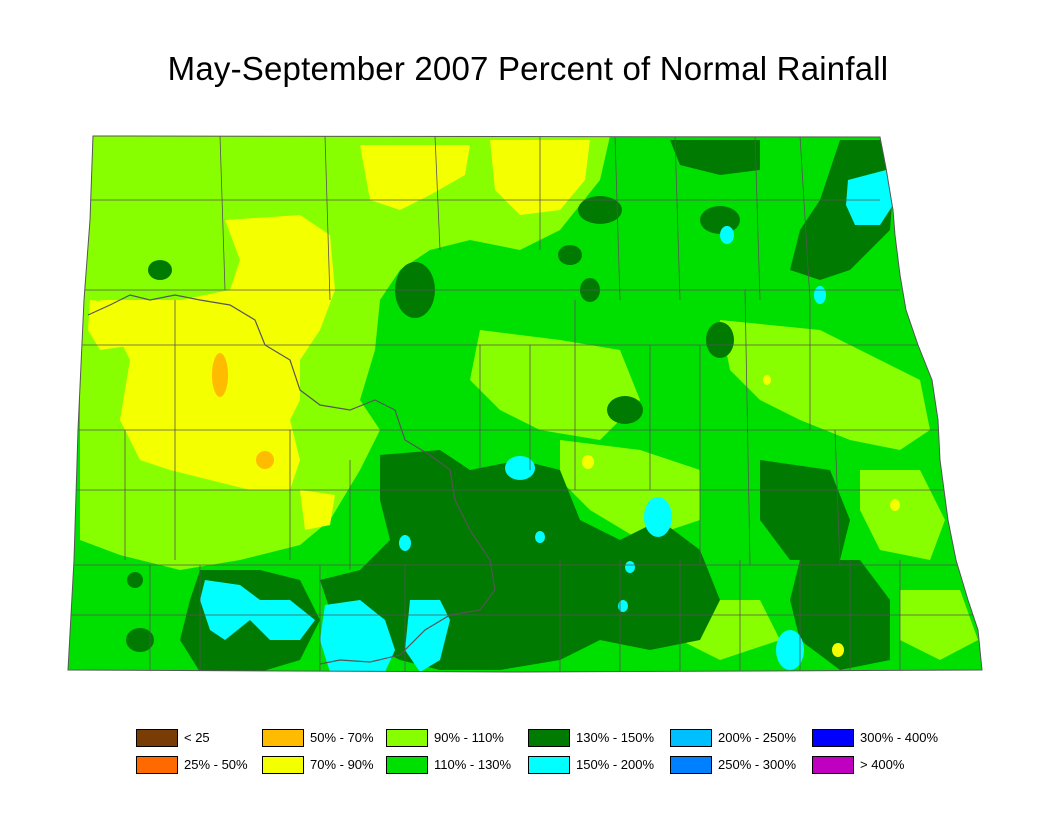 This screenshot has height=816, width=1056. I want to click on legend-label: 50% - 70%, so click(342, 737).